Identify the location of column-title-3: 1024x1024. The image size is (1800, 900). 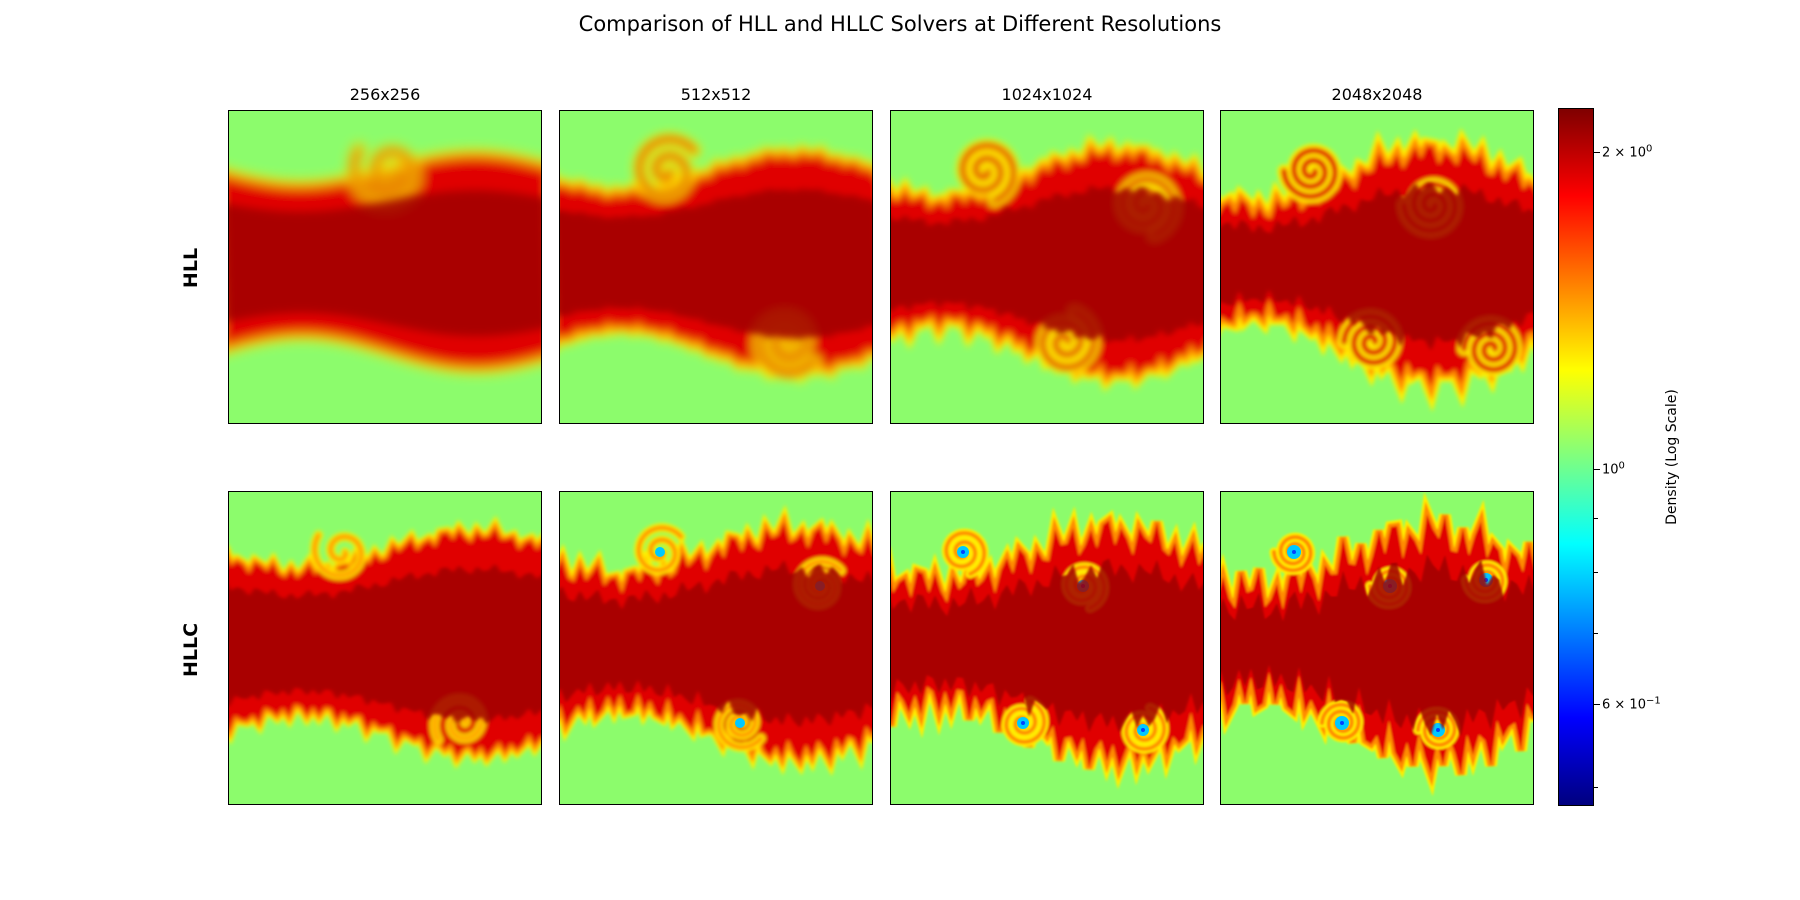
(1047, 94).